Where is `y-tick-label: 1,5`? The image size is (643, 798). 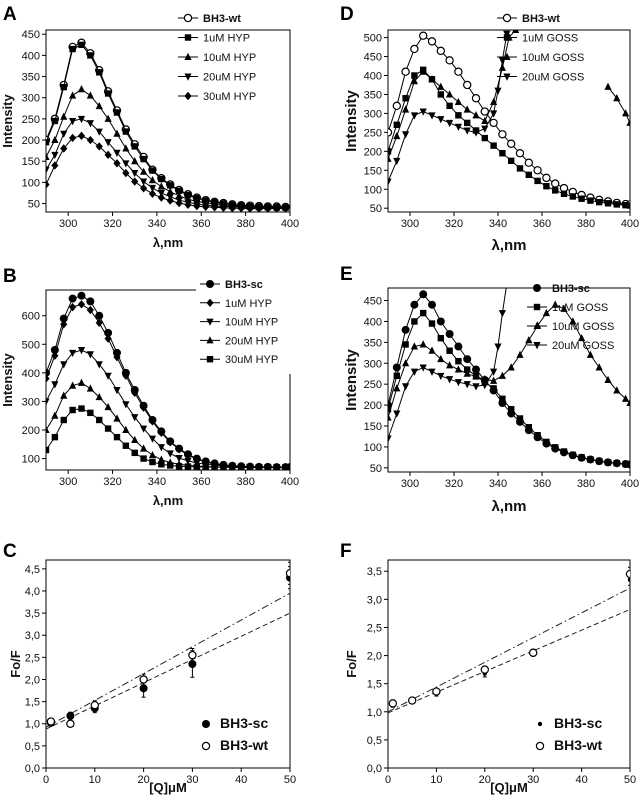 y-tick-label: 1,5 is located at coordinates (374, 685).